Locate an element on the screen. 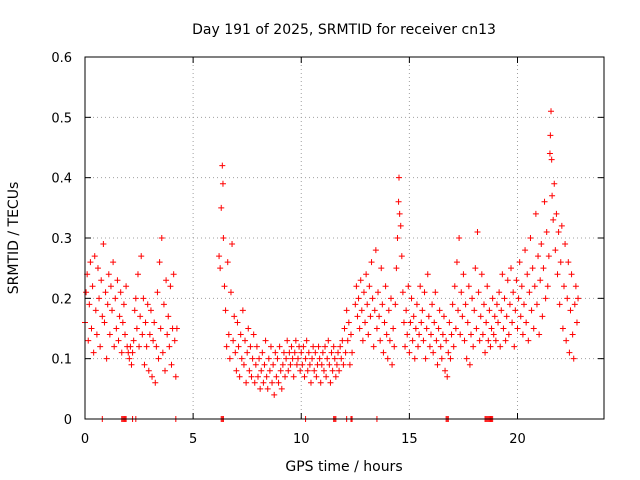 Image resolution: width=640 pixels, height=480 pixels. x-tick-label: 10 is located at coordinates (301, 439).